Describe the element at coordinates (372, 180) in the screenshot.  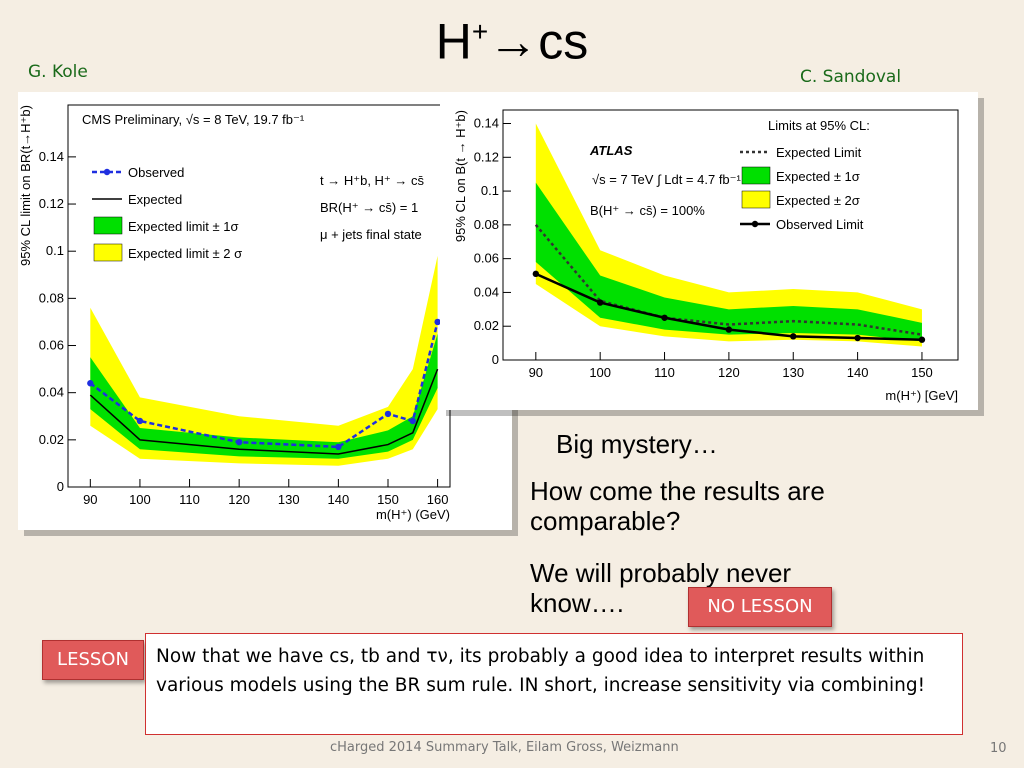
I see `annotation: t → H⁺b, H⁺ → cs̄` at that location.